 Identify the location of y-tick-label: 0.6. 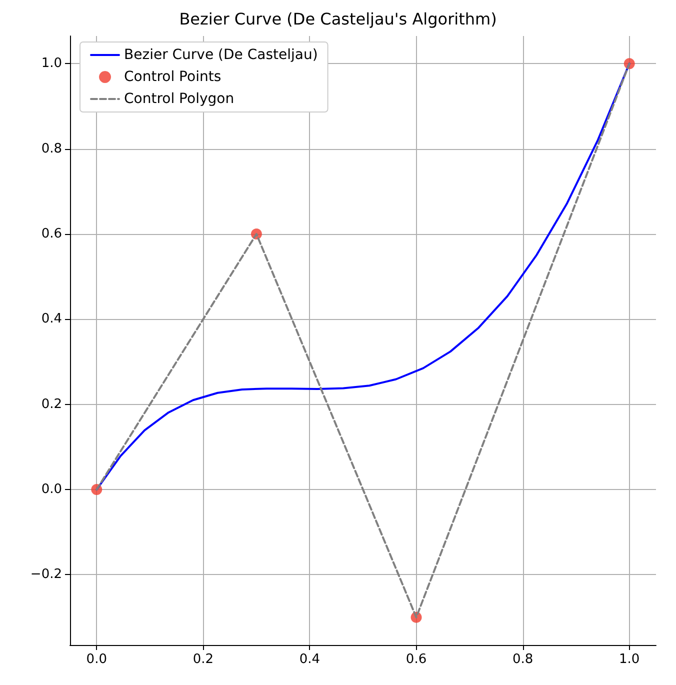
(51, 234).